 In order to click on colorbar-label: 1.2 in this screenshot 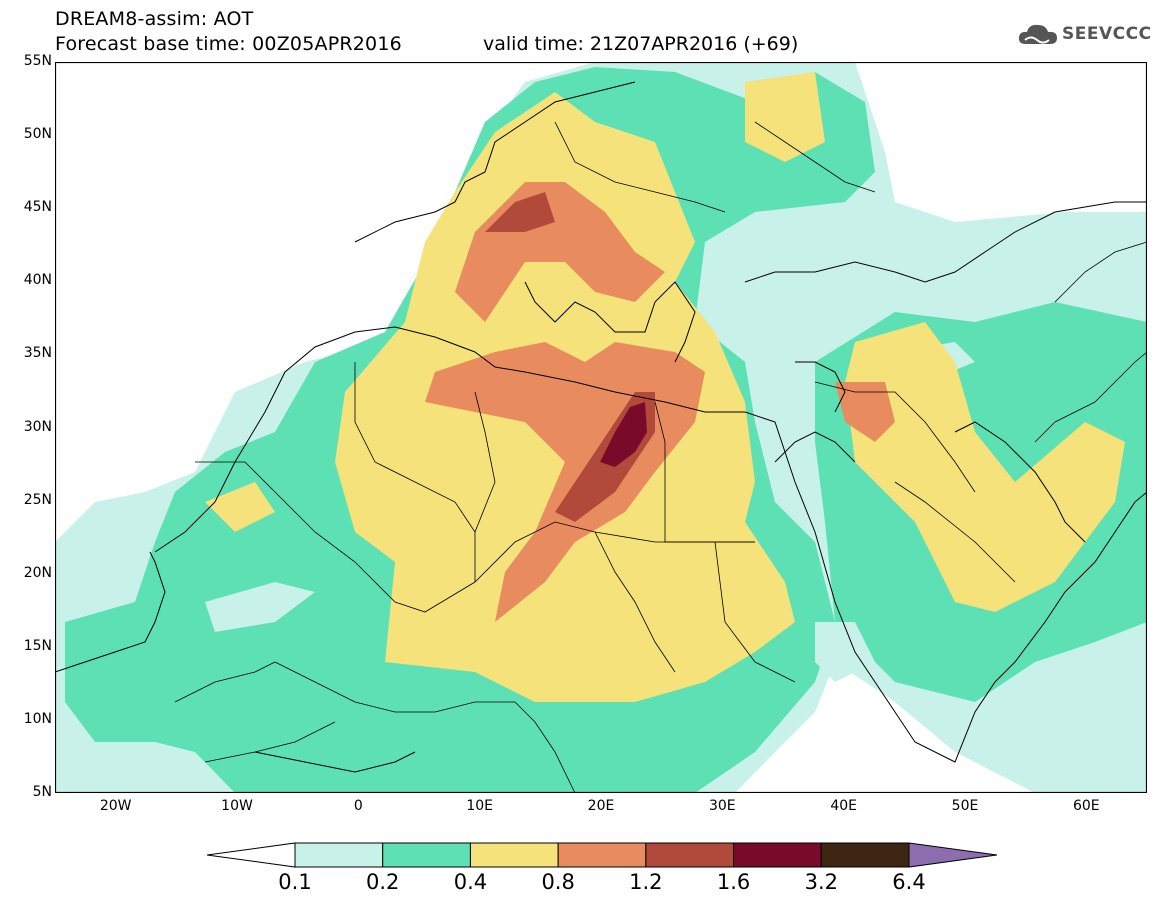, I will do `click(646, 882)`.